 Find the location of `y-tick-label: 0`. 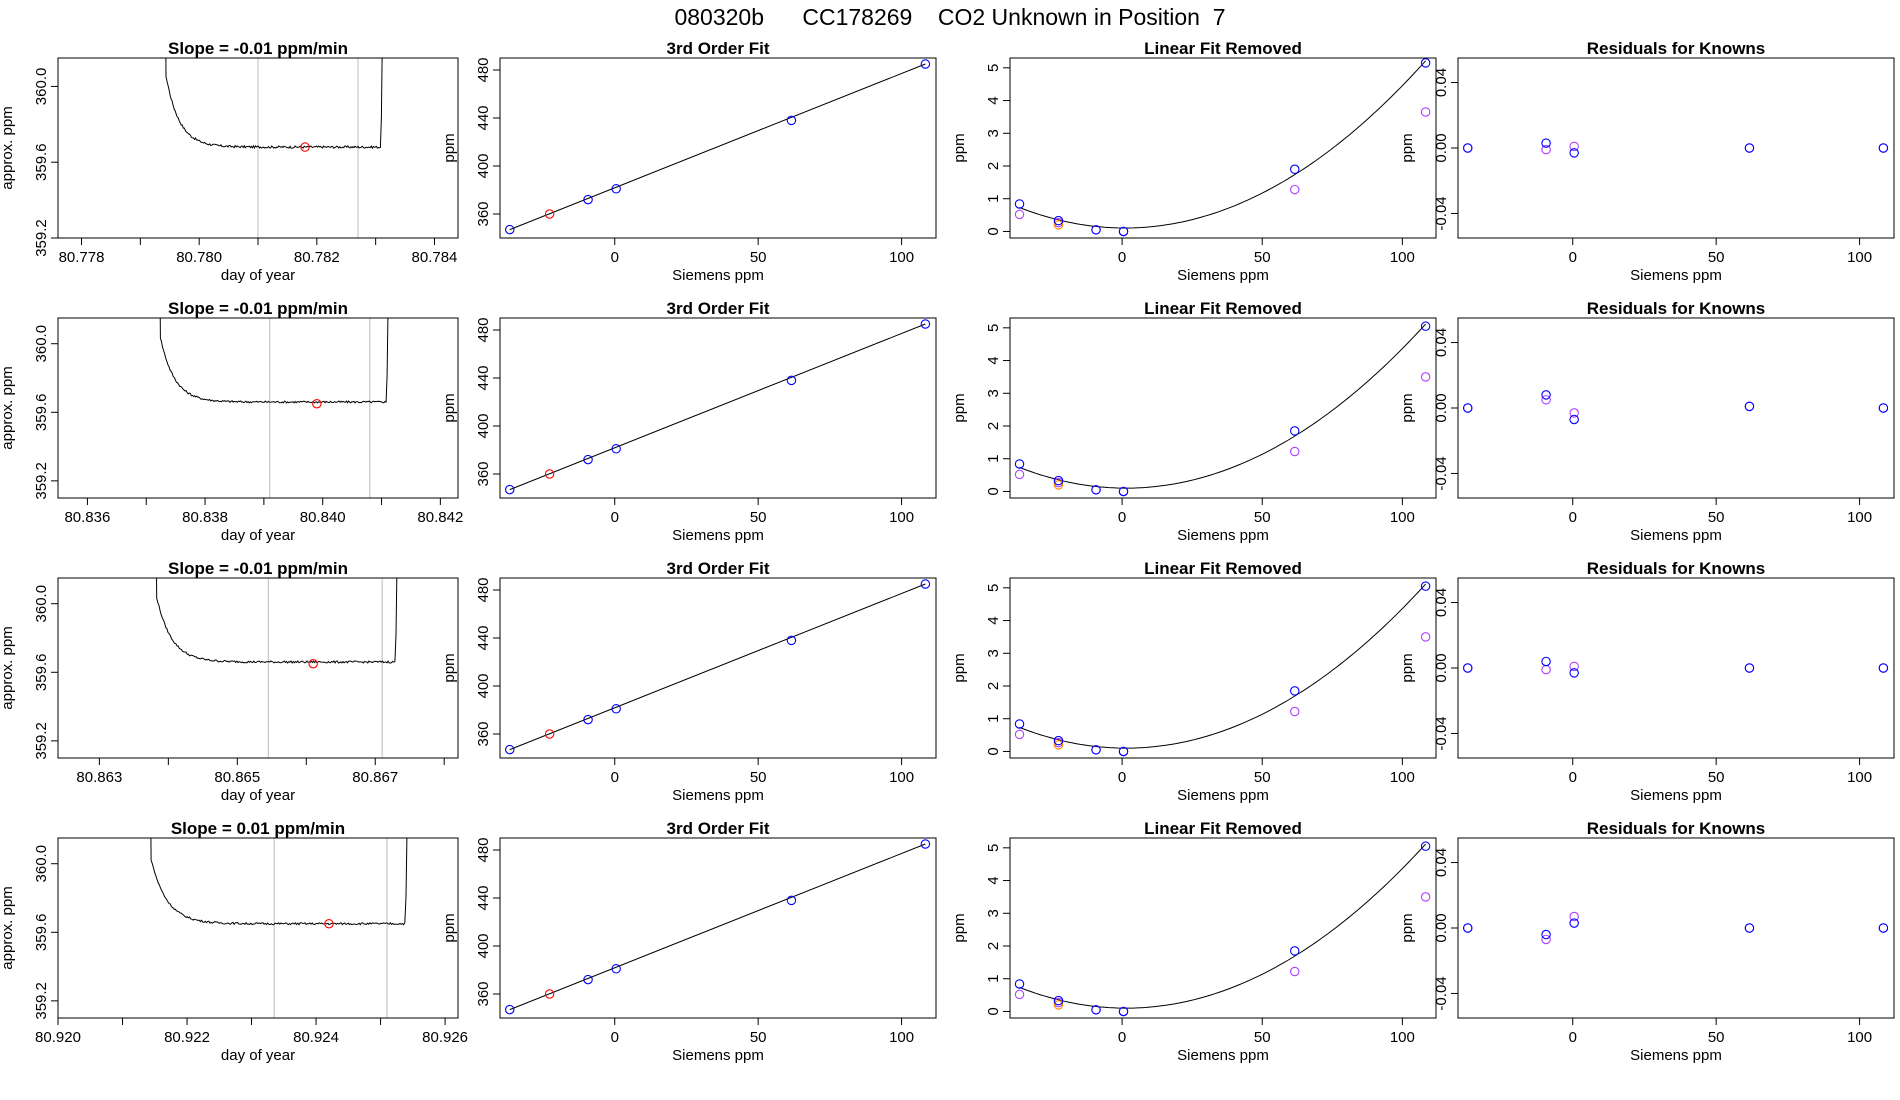

y-tick-label: 0 is located at coordinates (993, 231).